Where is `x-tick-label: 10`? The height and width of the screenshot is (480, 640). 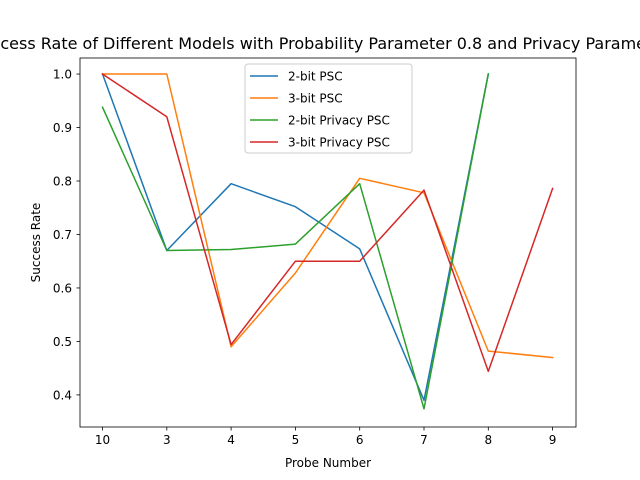 x-tick-label: 10 is located at coordinates (102, 440).